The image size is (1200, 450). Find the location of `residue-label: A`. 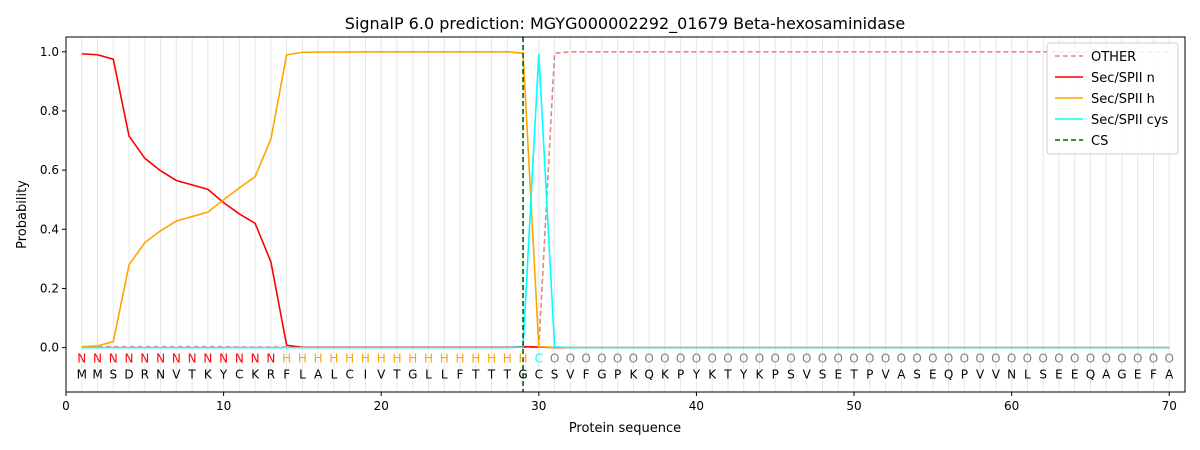

residue-label: A is located at coordinates (318, 375).